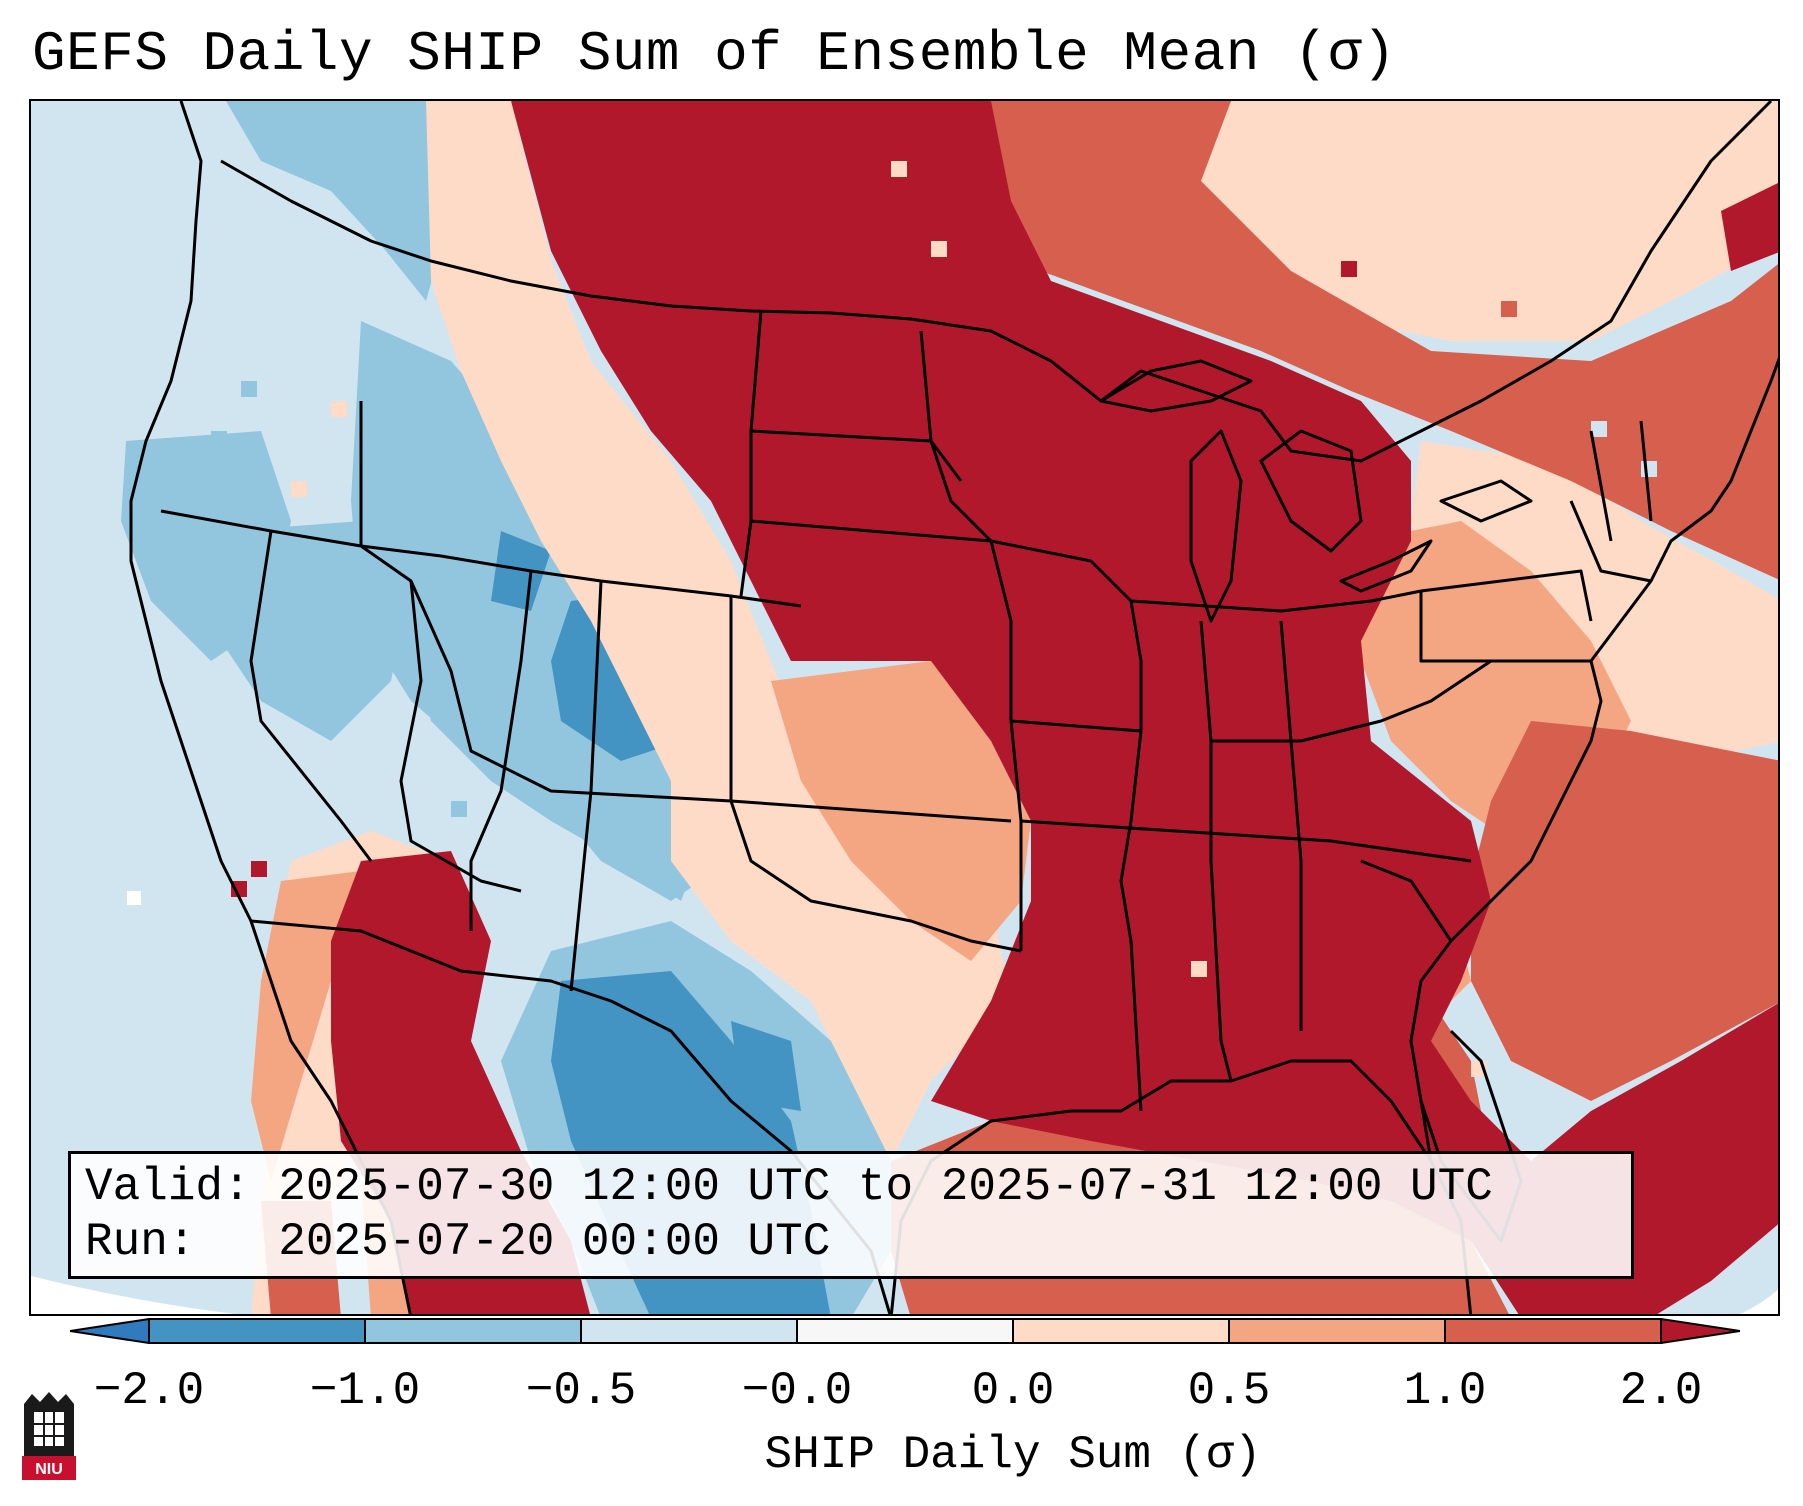 The image size is (1803, 1506). Describe the element at coordinates (270, 707) in the screenshot. I see `pacific-coastline` at that location.